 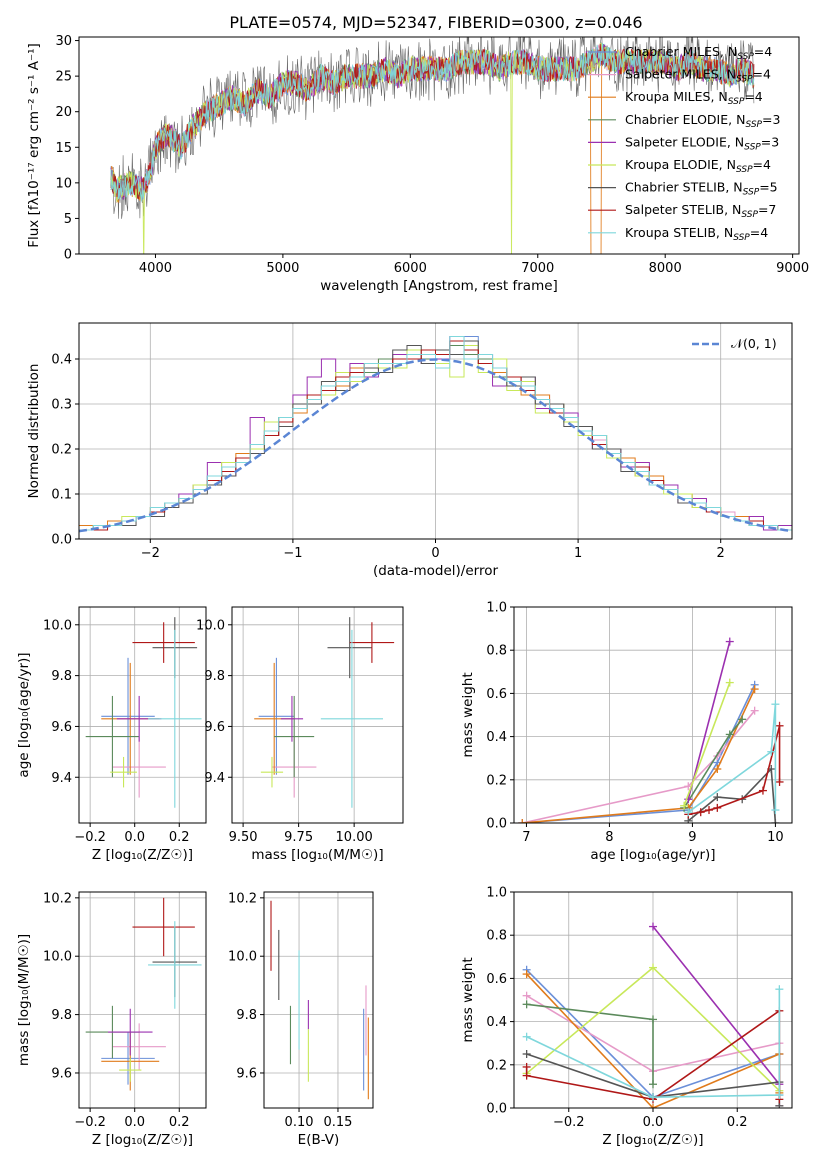 I want to click on y-tick-label: 0.1, so click(x=61, y=495).